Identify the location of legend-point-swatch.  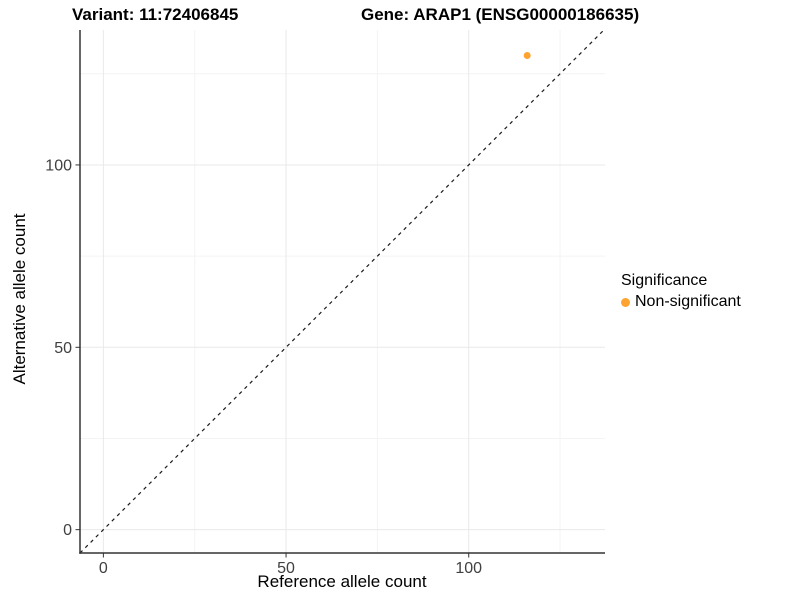
(625, 302).